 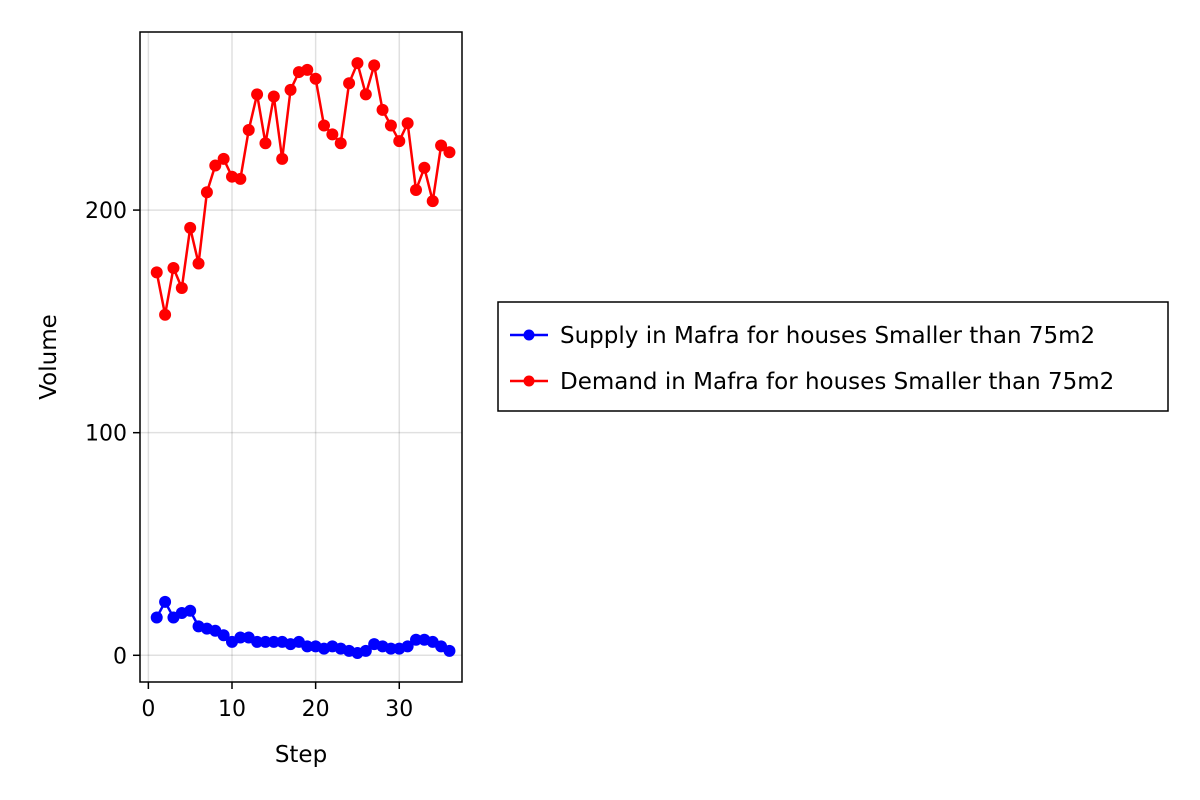 What do you see at coordinates (120, 656) in the screenshot?
I see `y-tick-label: 0` at bounding box center [120, 656].